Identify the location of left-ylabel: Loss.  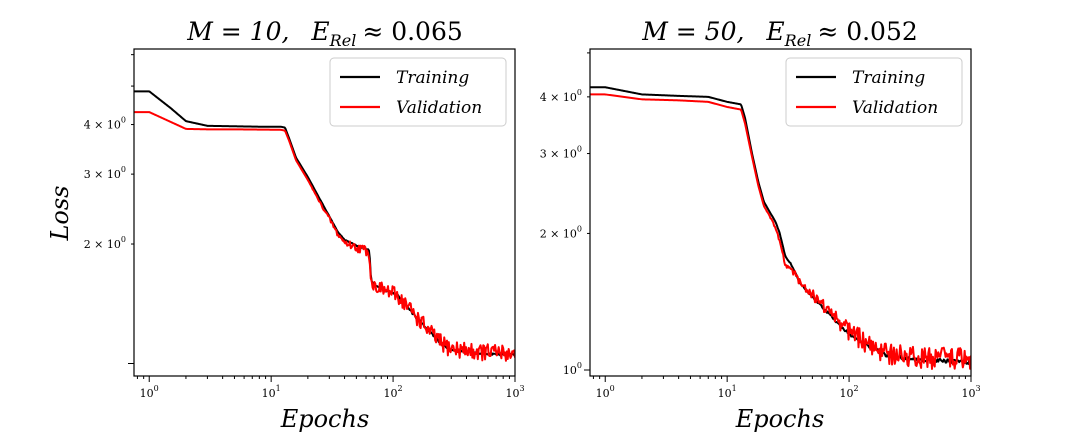
(60, 213).